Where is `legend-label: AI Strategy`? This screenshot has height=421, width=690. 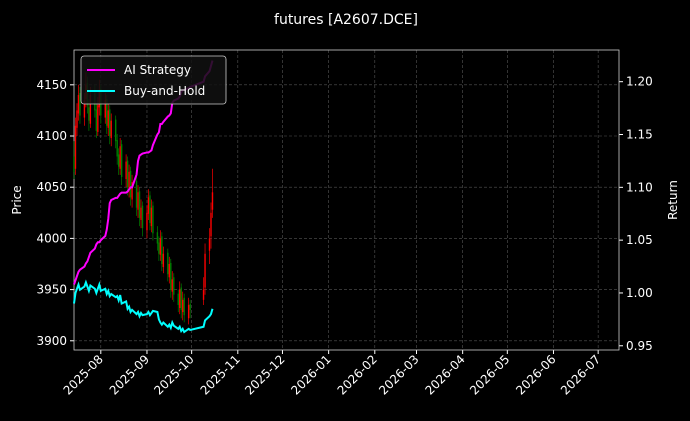 legend-label: AI Strategy is located at coordinates (157, 70).